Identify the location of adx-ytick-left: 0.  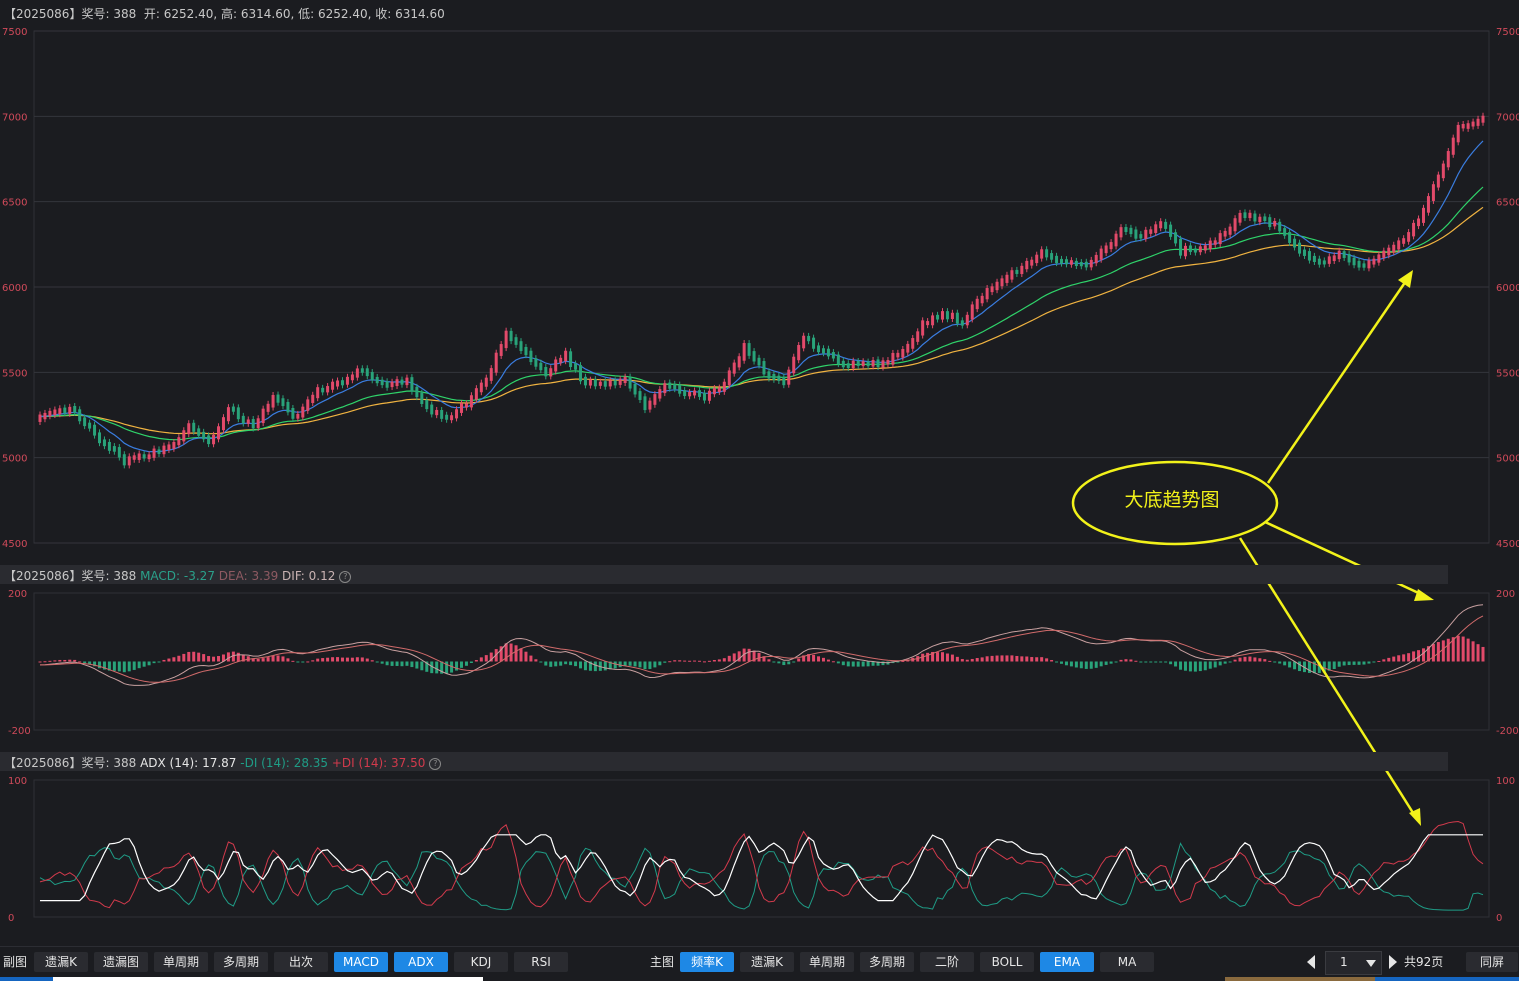
(11, 918).